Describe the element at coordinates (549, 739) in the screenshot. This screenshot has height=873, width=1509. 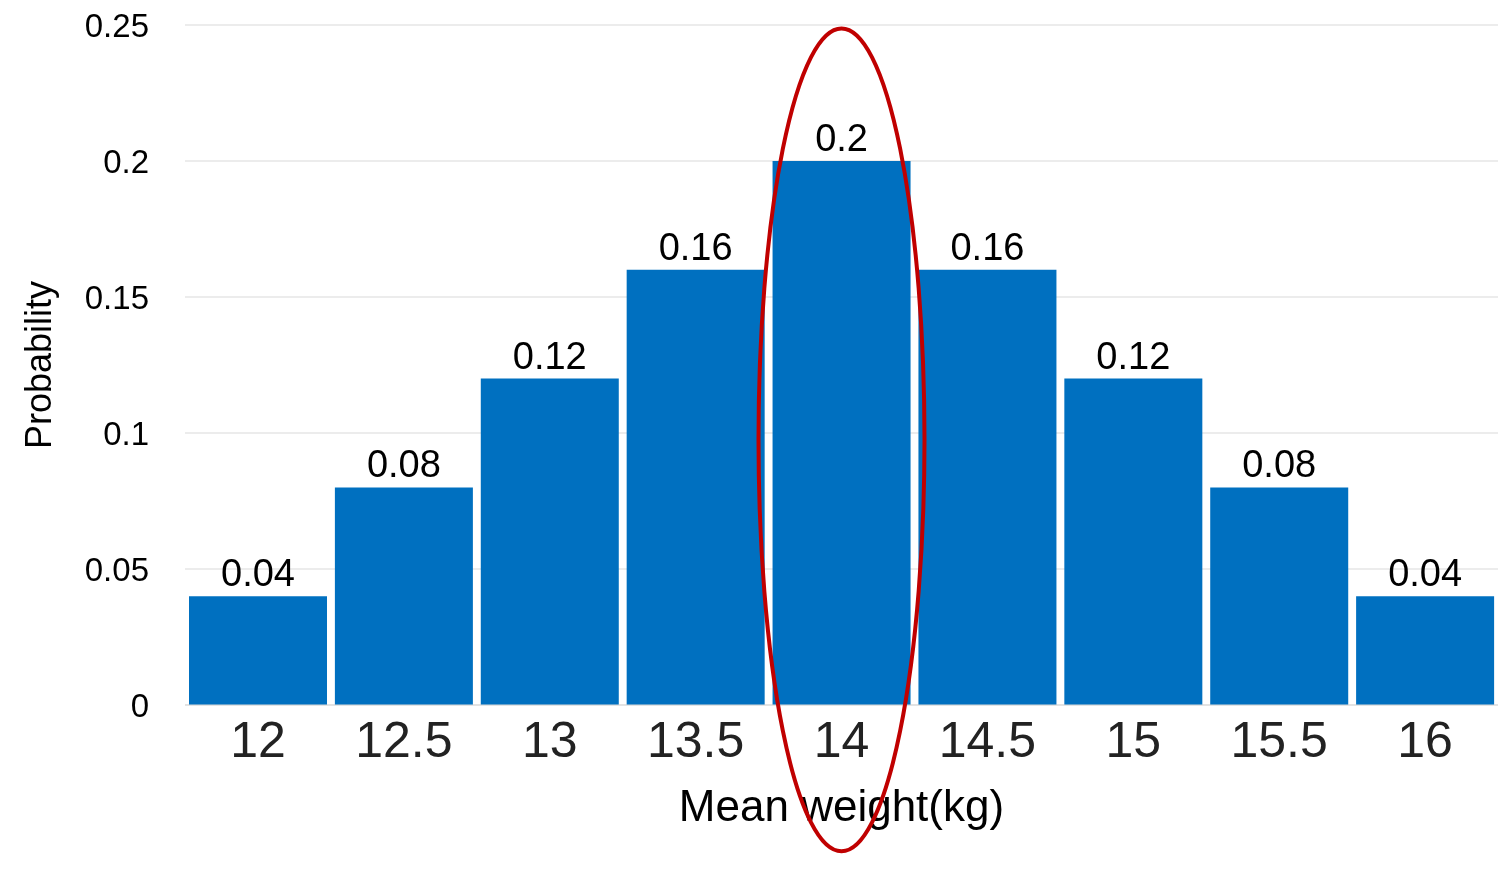
I see `x-tick-label: 13` at that location.